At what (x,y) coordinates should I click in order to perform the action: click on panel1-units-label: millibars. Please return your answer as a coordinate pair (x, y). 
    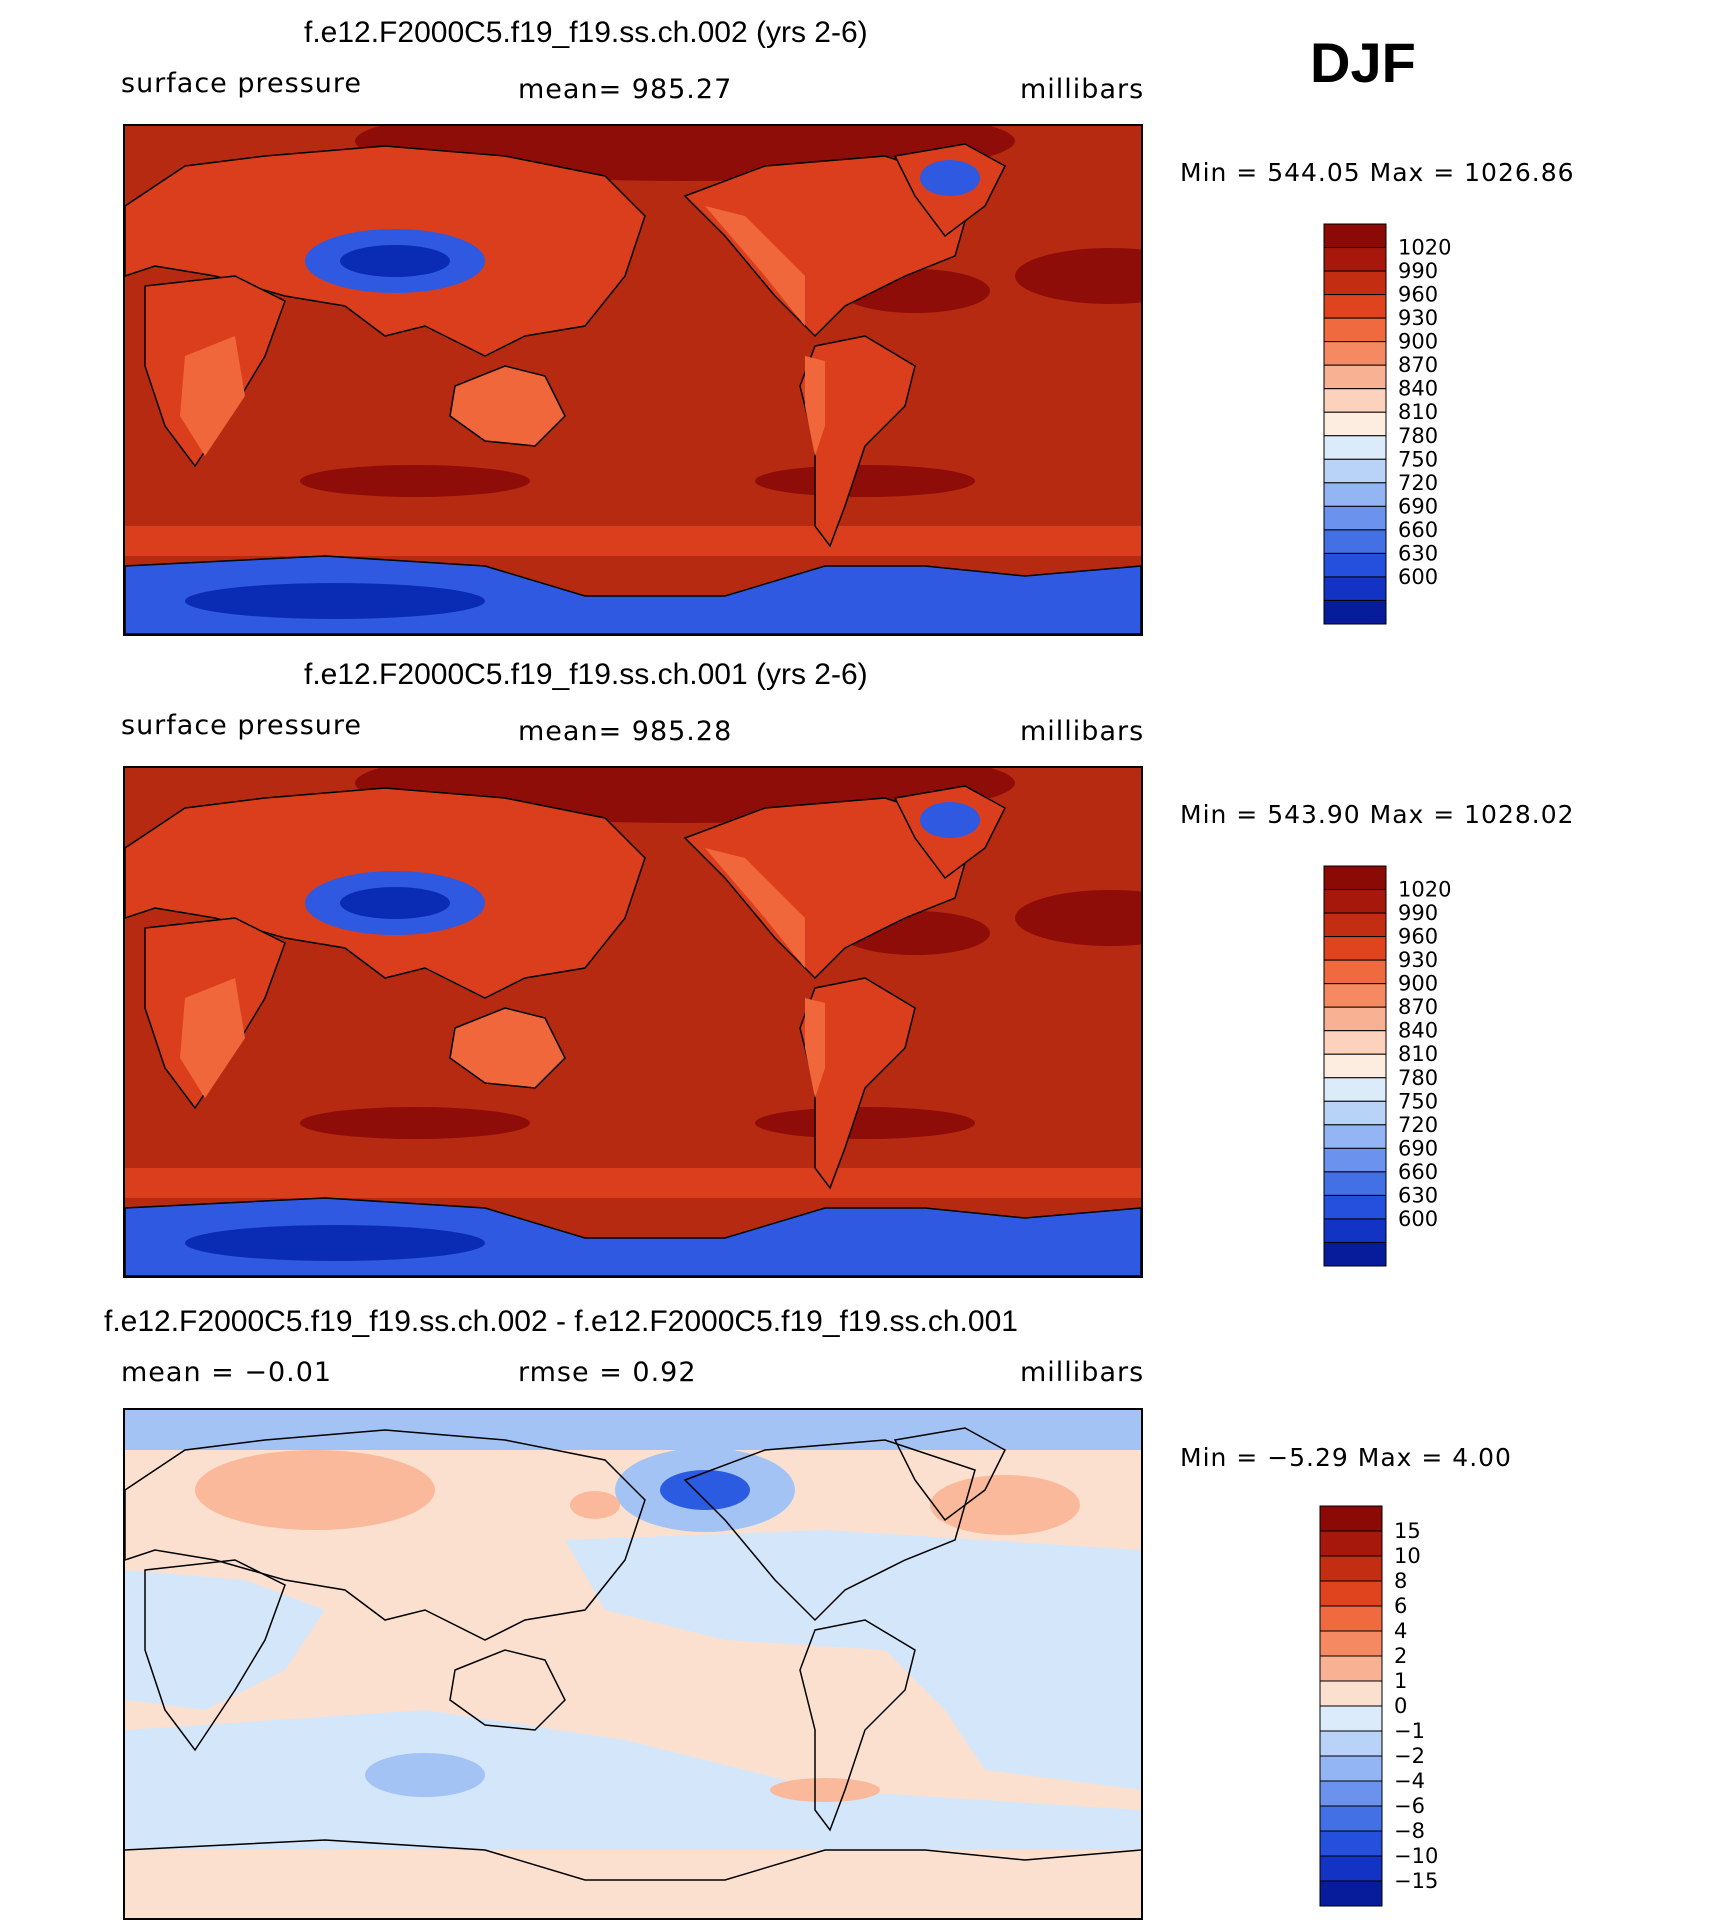
    Looking at the image, I should click on (1082, 89).